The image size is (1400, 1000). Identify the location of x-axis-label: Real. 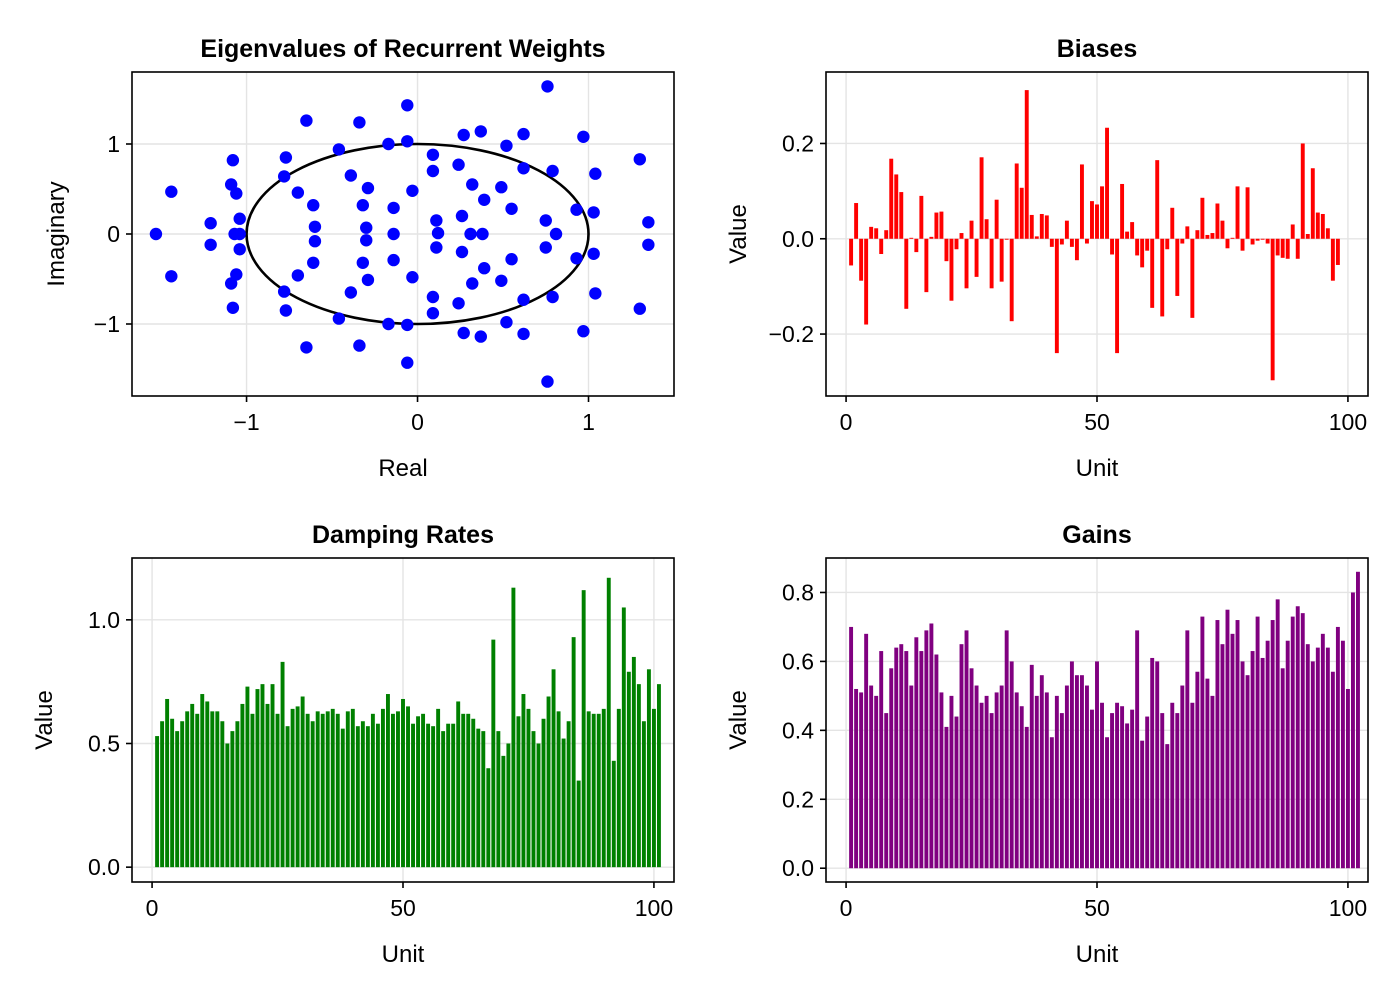
(402, 468).